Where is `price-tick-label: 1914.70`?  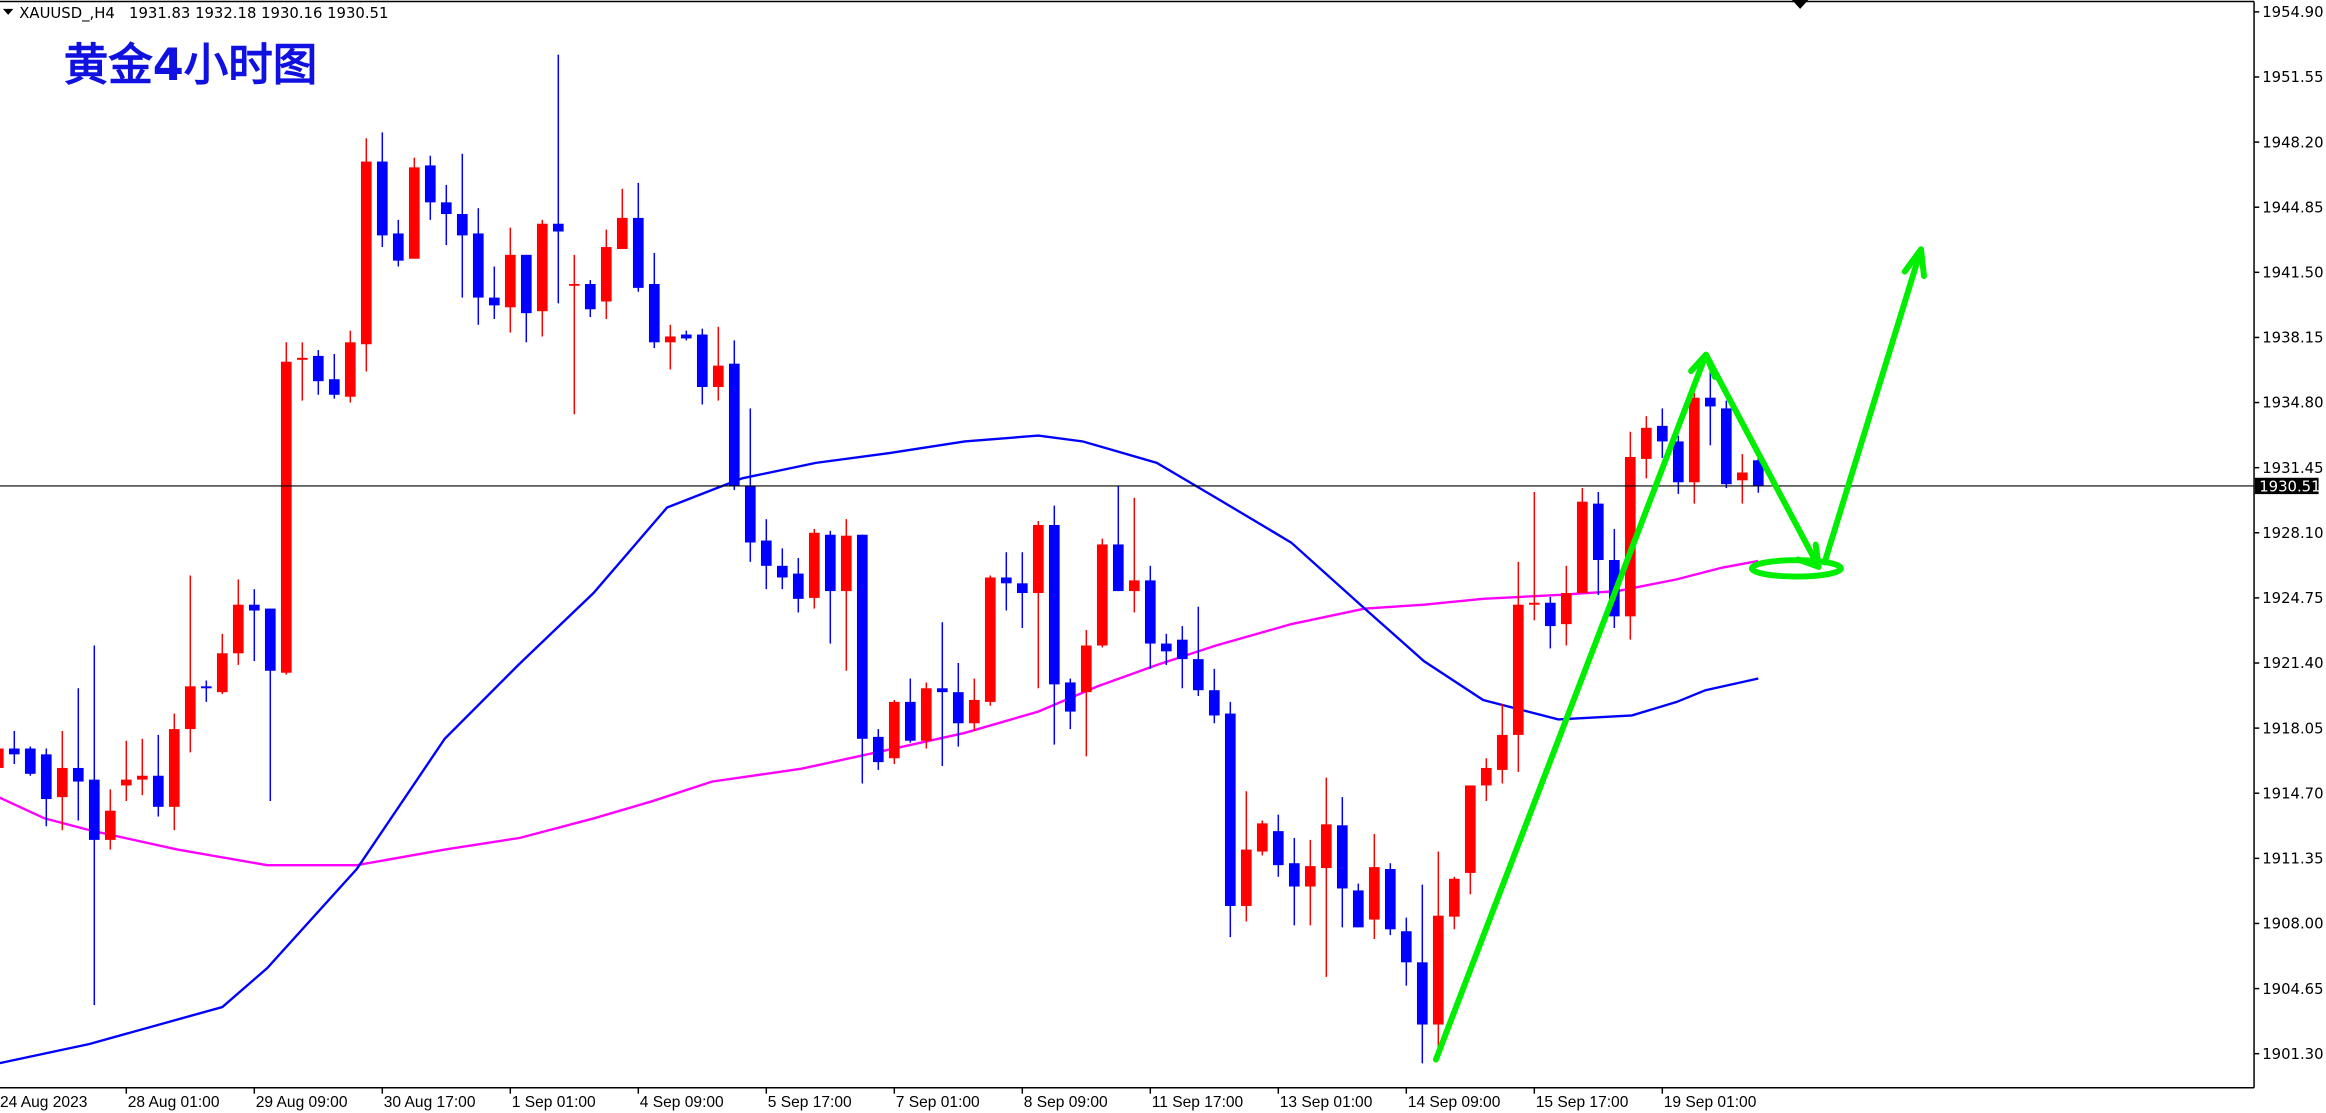
price-tick-label: 1914.70 is located at coordinates (2292, 793).